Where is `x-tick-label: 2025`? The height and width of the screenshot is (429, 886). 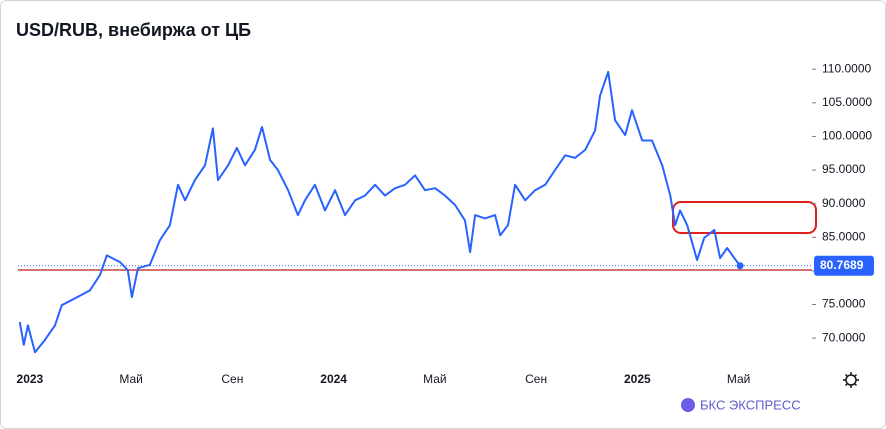
x-tick-label: 2025 is located at coordinates (637, 379).